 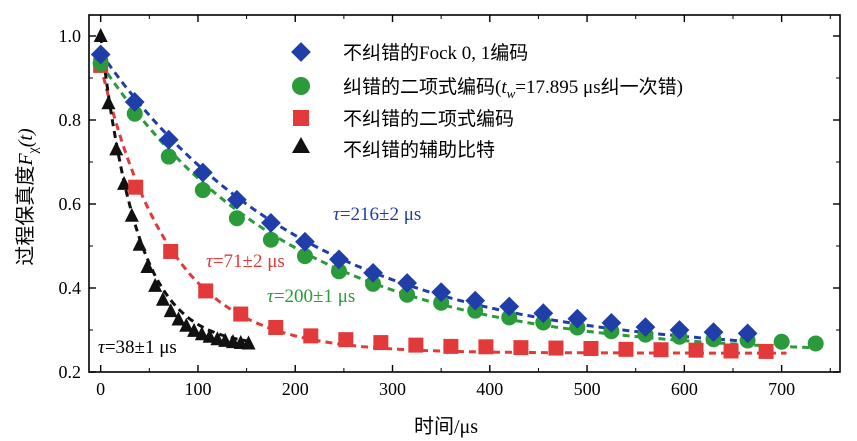 I want to click on legend-marker-circle, so click(x=301, y=86).